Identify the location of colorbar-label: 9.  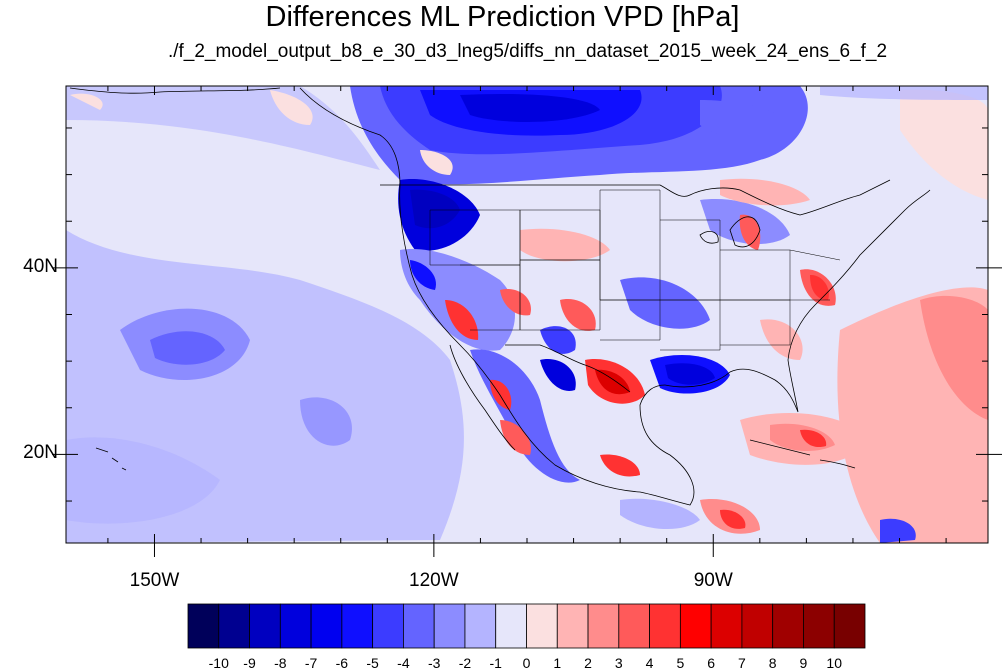
(803, 663).